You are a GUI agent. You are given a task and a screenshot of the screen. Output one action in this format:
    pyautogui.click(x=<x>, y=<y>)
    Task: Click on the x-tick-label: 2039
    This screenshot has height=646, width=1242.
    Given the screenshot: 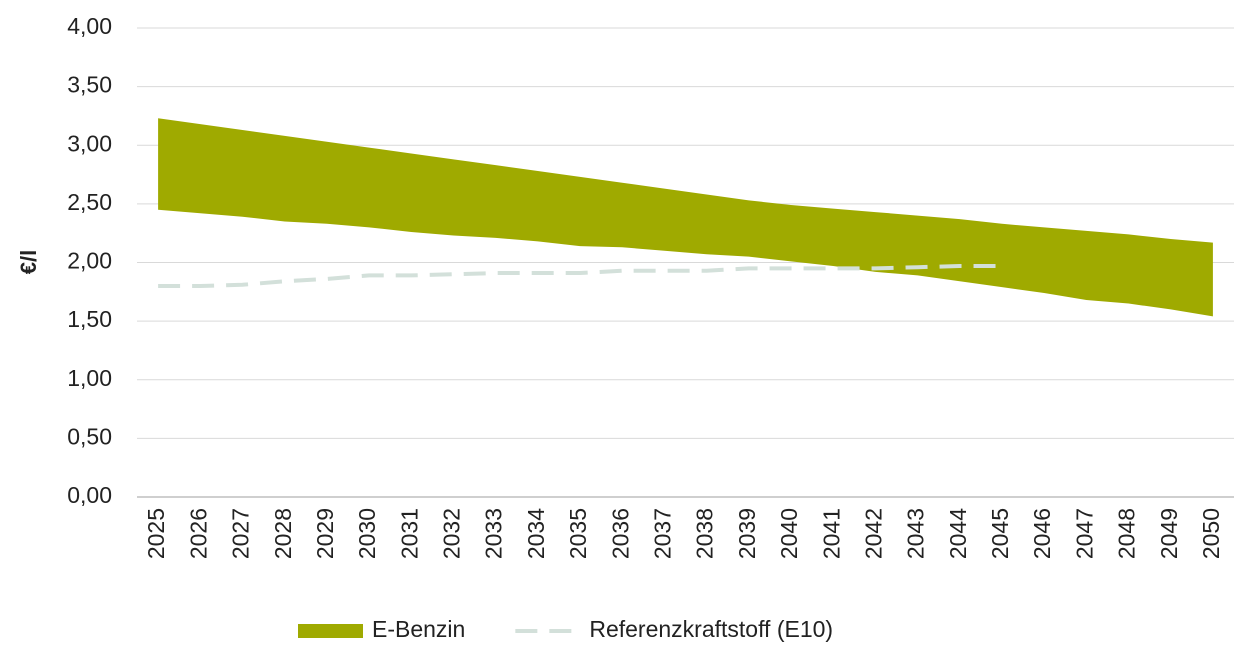 What is the action you would take?
    pyautogui.click(x=747, y=533)
    